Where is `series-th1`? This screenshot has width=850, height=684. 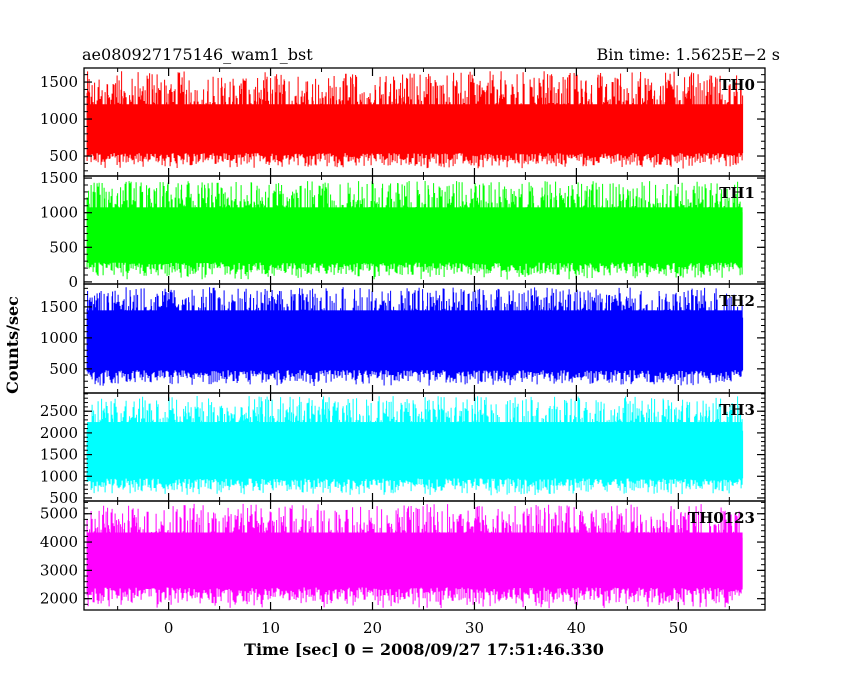
series-th1 is located at coordinates (414, 230).